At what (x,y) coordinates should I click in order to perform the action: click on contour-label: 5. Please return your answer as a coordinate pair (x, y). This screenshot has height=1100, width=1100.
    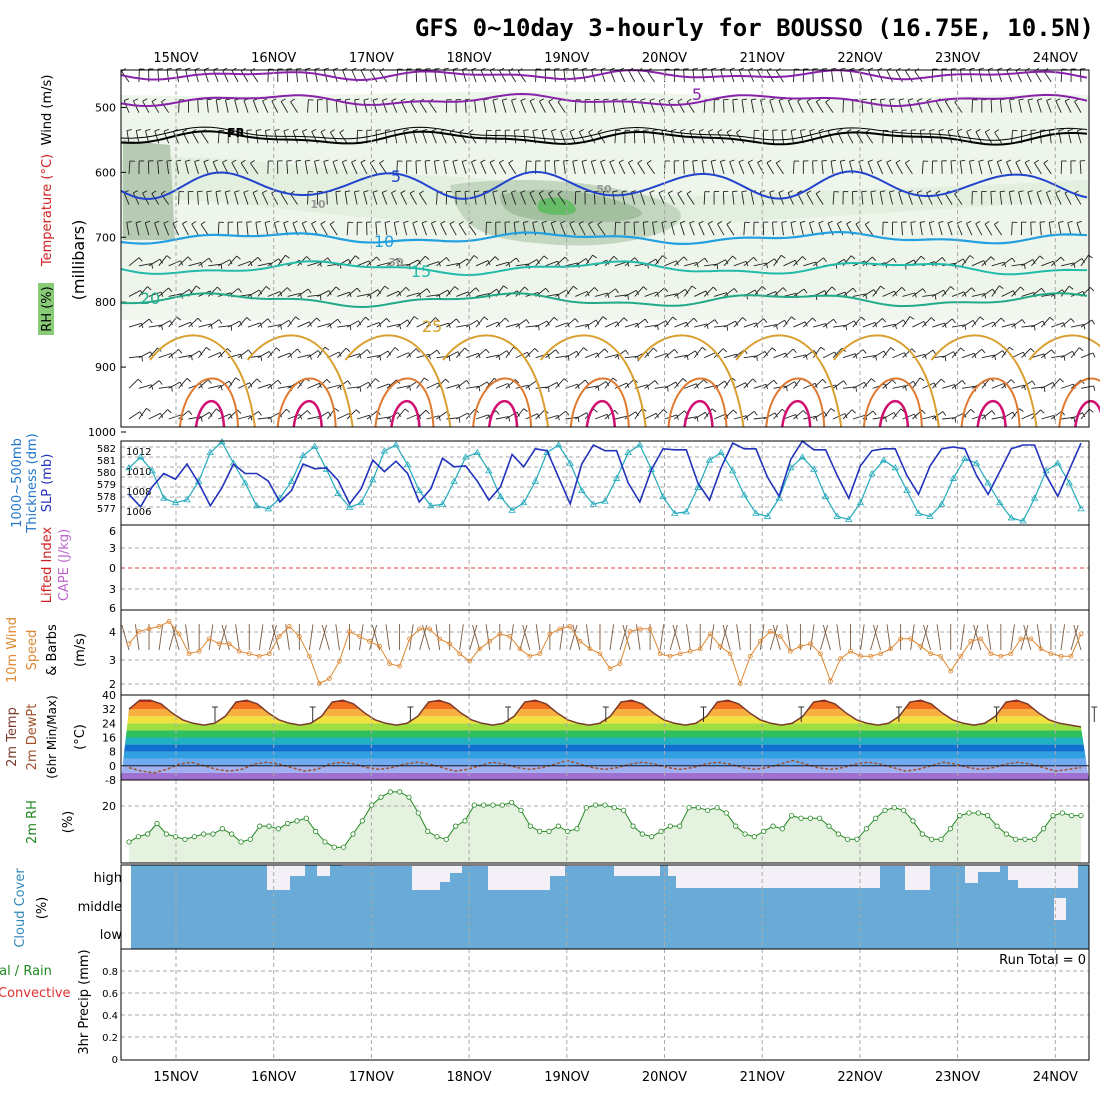
    Looking at the image, I should click on (697, 94).